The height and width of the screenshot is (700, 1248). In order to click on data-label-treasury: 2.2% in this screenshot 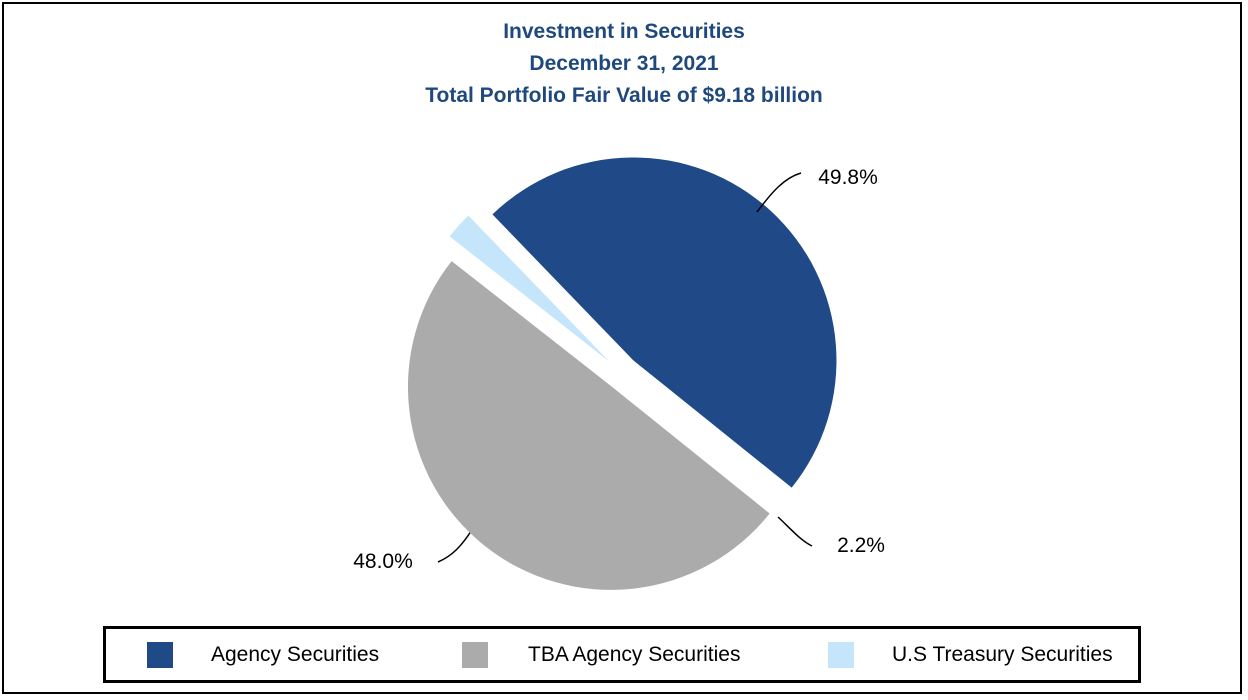, I will do `click(861, 545)`.